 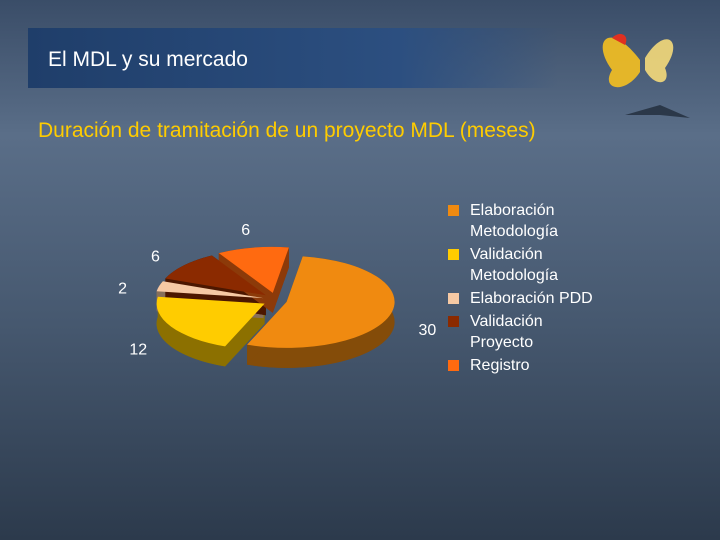 I want to click on legend-label: Registro, so click(x=500, y=365).